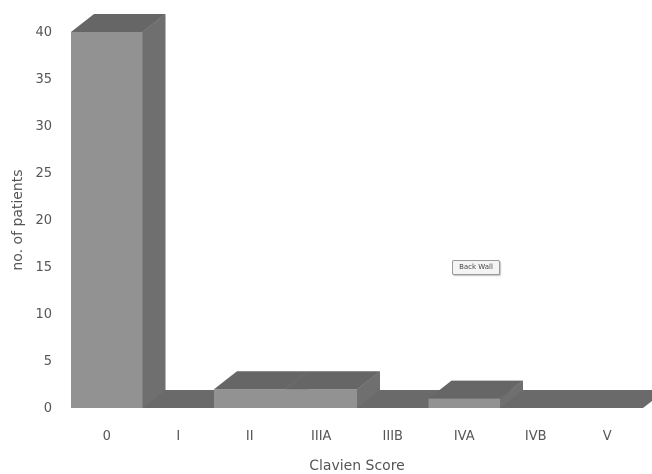 This screenshot has height=474, width=652. Describe the element at coordinates (43, 173) in the screenshot. I see `y-tick-label: 25` at that location.